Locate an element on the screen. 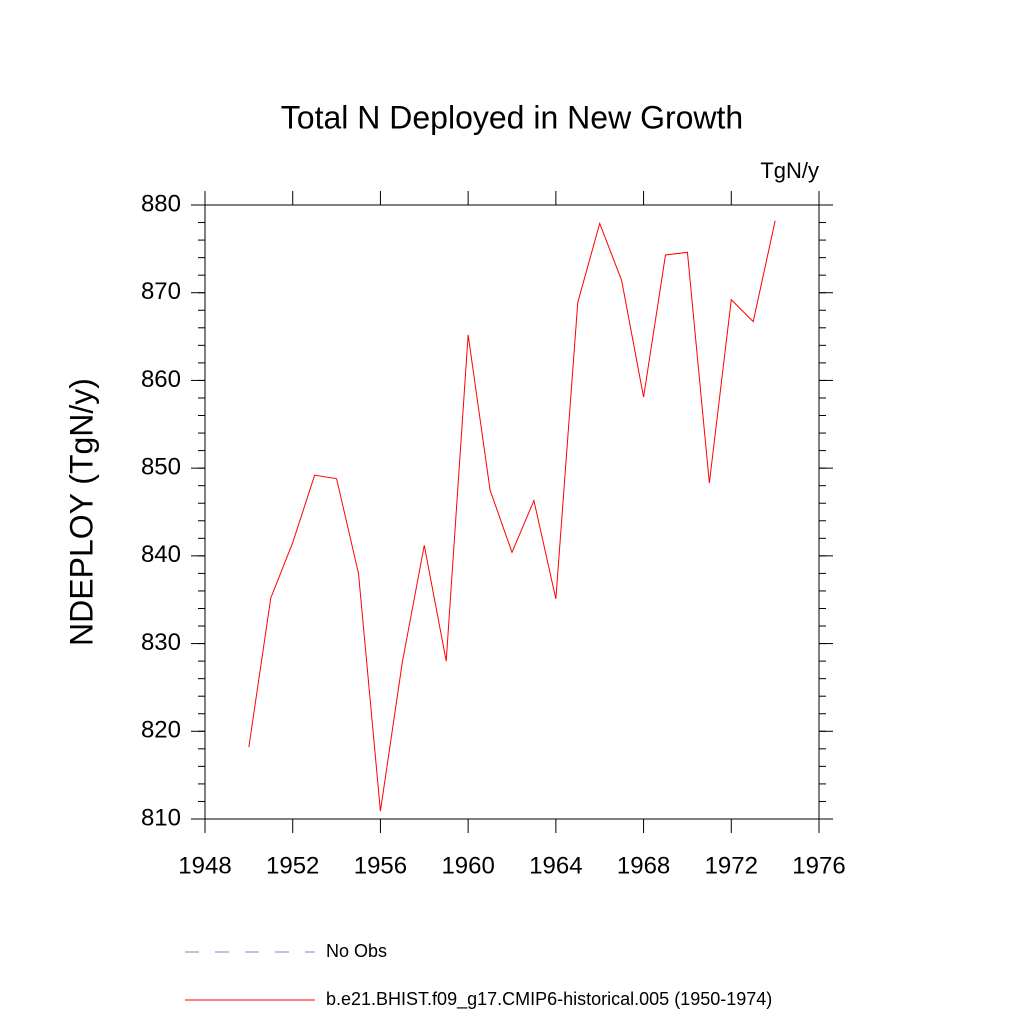 The height and width of the screenshot is (1029, 1024). x-tick-label: 1976 is located at coordinates (818, 865).